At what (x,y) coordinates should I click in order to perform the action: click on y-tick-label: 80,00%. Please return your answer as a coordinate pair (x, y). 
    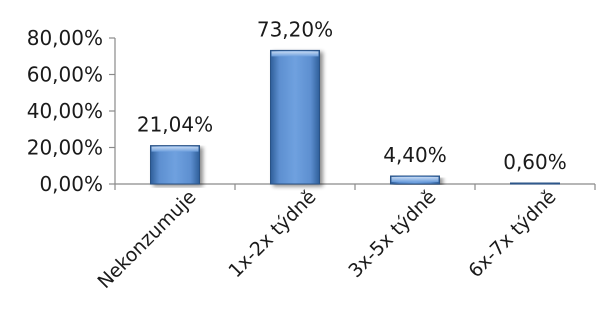
    Looking at the image, I should click on (65, 38).